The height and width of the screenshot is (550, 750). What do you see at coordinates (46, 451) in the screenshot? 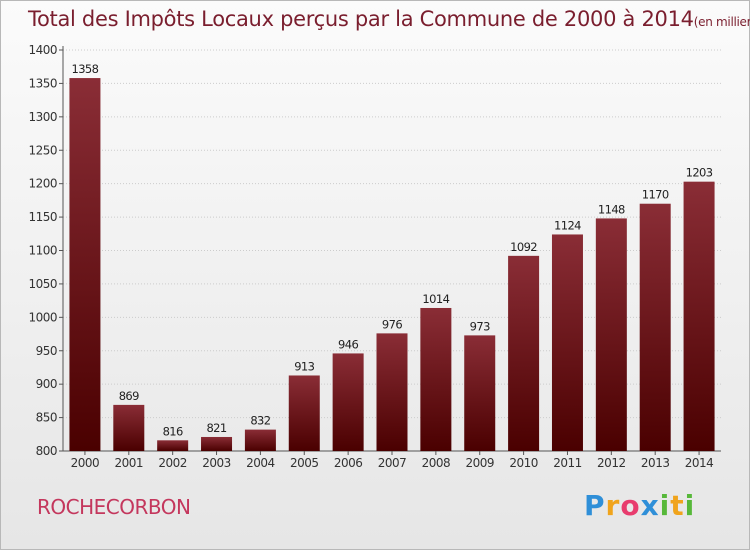
I see `y-tick-label: 800` at bounding box center [46, 451].